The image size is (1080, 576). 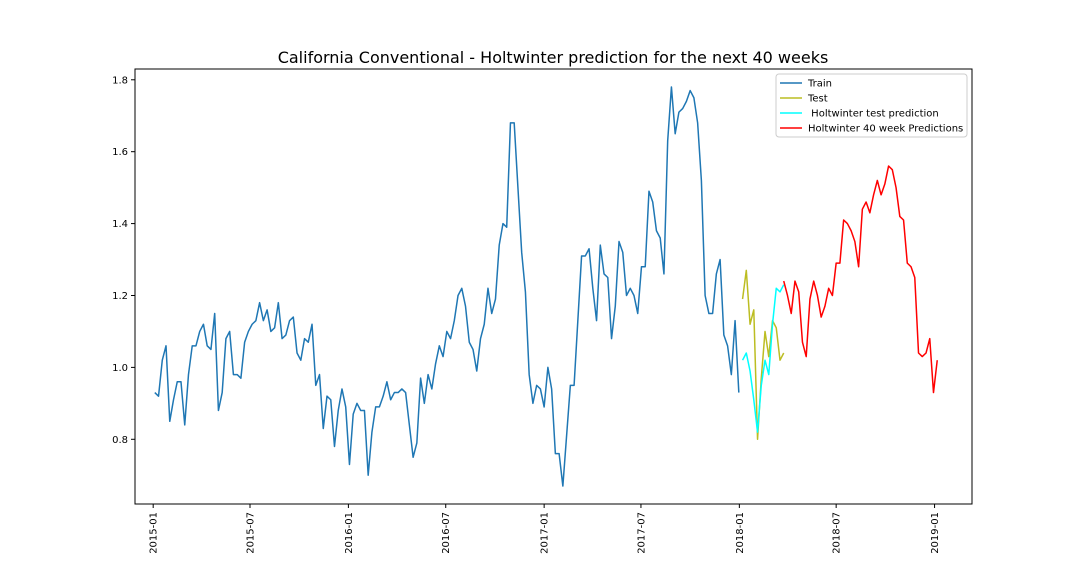 I want to click on x-tick-label: 2015-01, so click(x=154, y=533).